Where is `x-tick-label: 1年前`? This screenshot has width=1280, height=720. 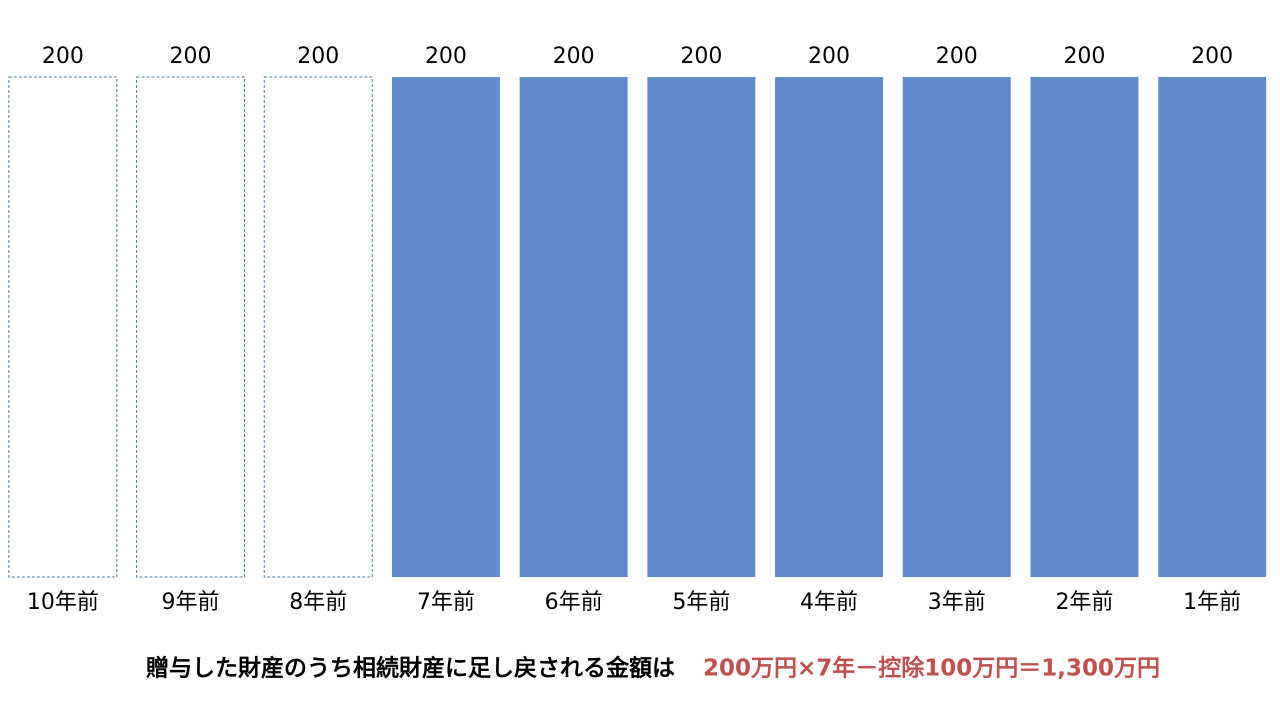 x-tick-label: 1年前 is located at coordinates (1212, 602).